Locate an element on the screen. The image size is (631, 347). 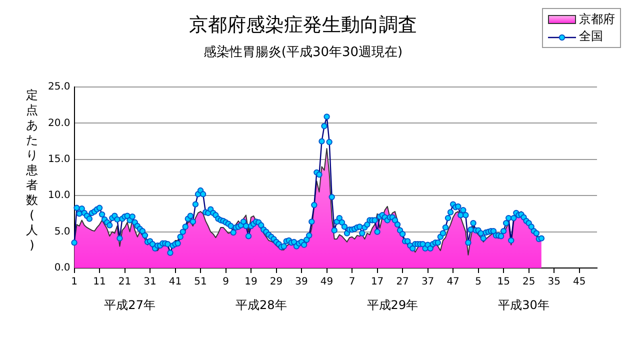
y-tick-label: 0.0 is located at coordinates (62, 268).